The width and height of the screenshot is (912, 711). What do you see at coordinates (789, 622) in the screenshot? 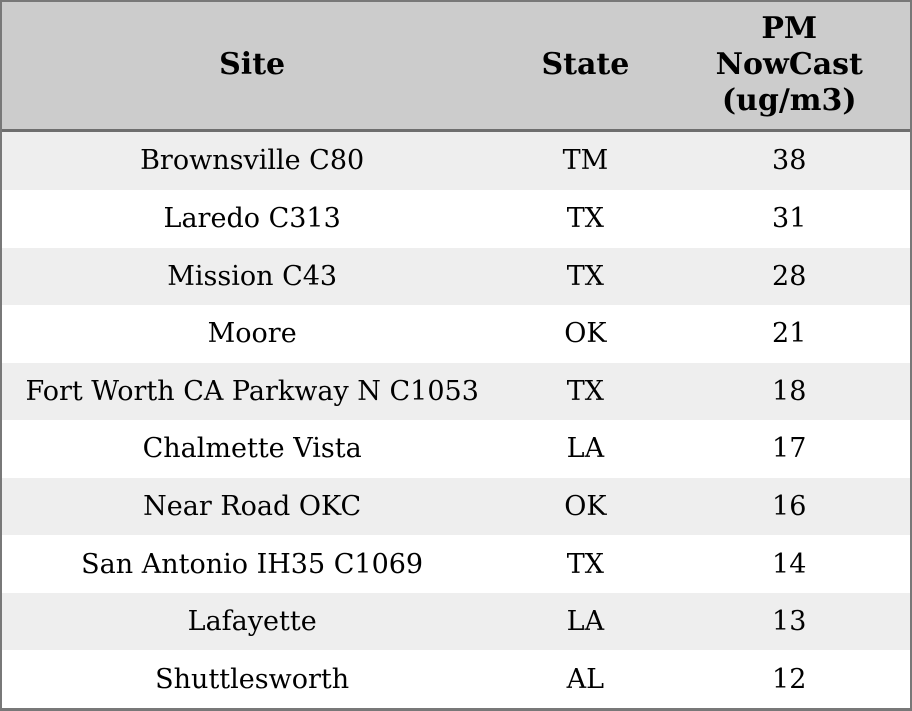
I see `cell-pm: 13` at bounding box center [789, 622].